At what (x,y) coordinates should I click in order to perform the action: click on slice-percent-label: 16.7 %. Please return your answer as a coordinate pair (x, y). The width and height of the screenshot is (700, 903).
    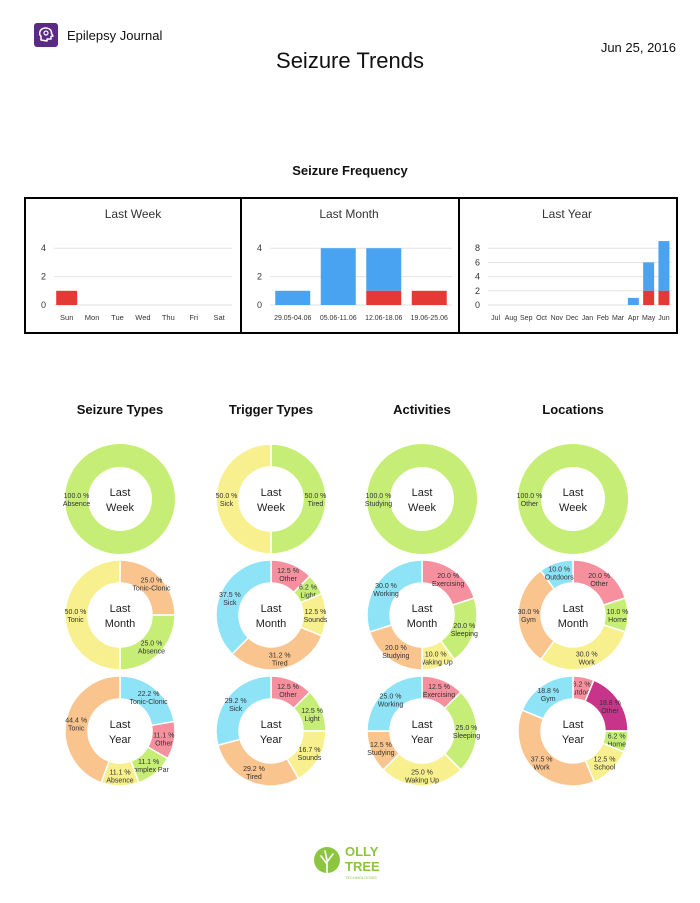
    Looking at the image, I should click on (310, 750).